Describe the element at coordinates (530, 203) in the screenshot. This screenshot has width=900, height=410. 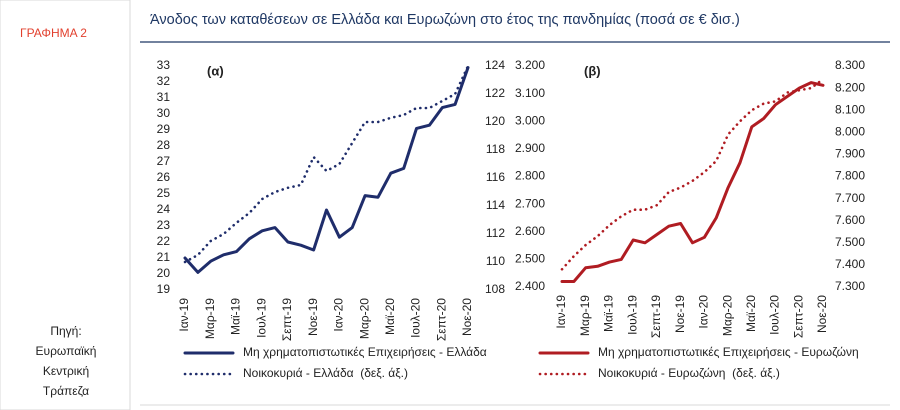
I see `y-tick-label: 2.700` at that location.